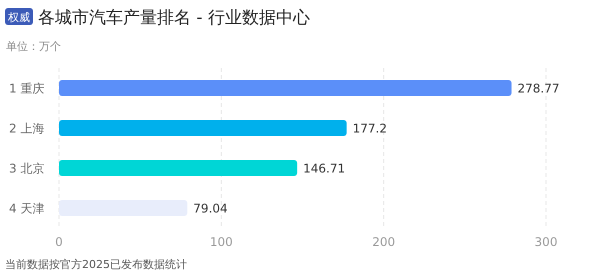  What do you see at coordinates (210, 209) in the screenshot?
I see `data-label: 79.04` at bounding box center [210, 209].